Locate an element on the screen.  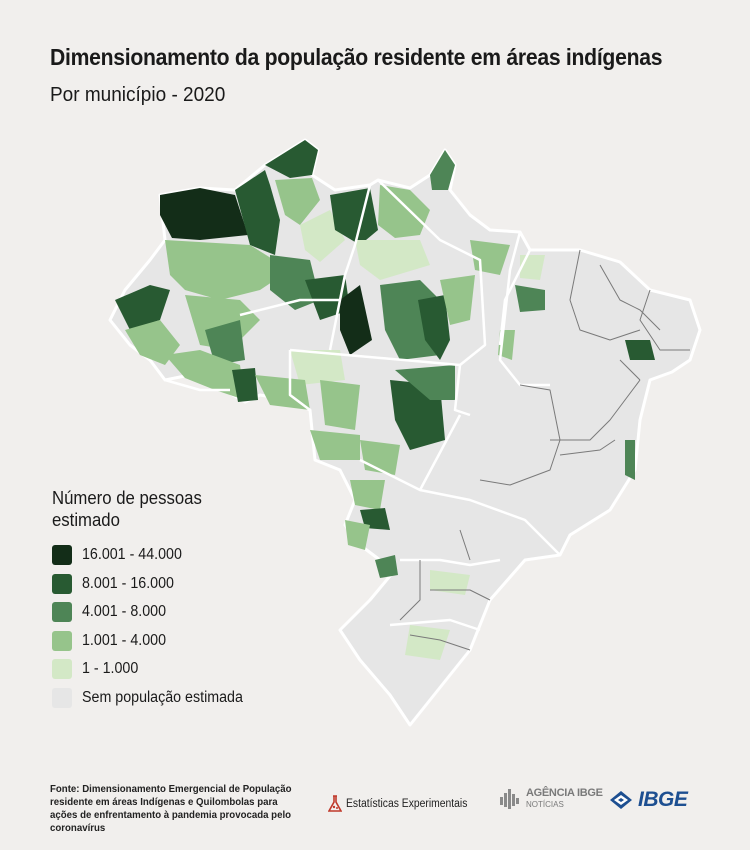
area-para-north-center is located at coordinates (404, 211).